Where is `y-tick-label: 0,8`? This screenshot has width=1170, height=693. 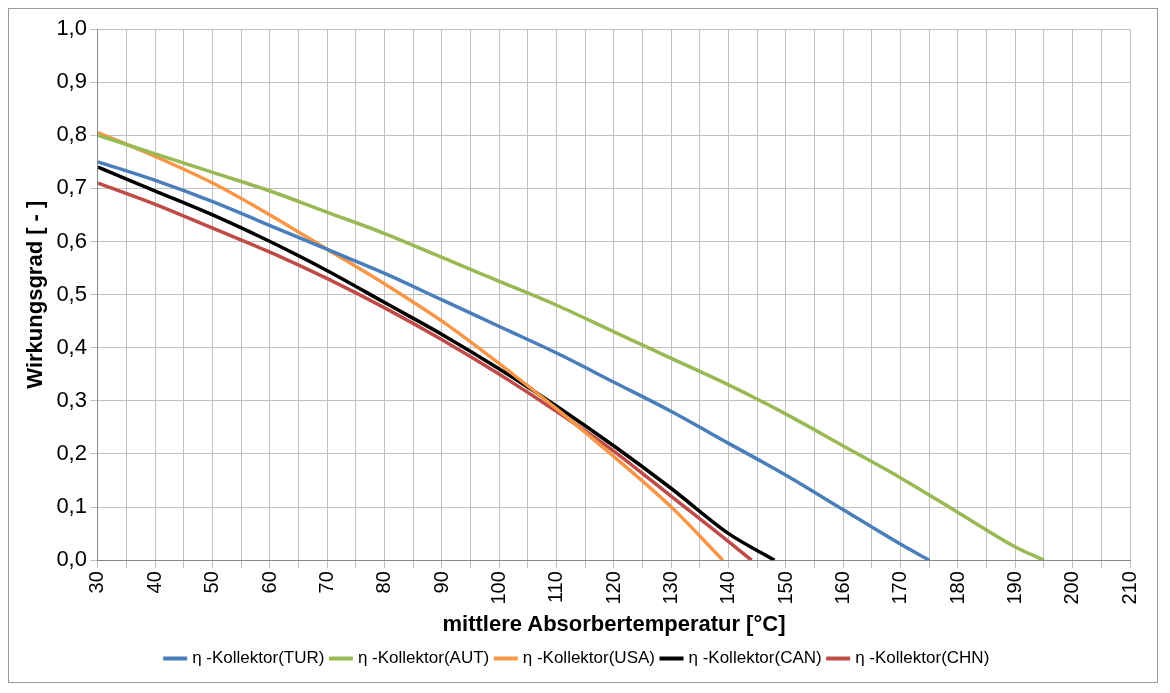 y-tick-label: 0,8 is located at coordinates (71, 134).